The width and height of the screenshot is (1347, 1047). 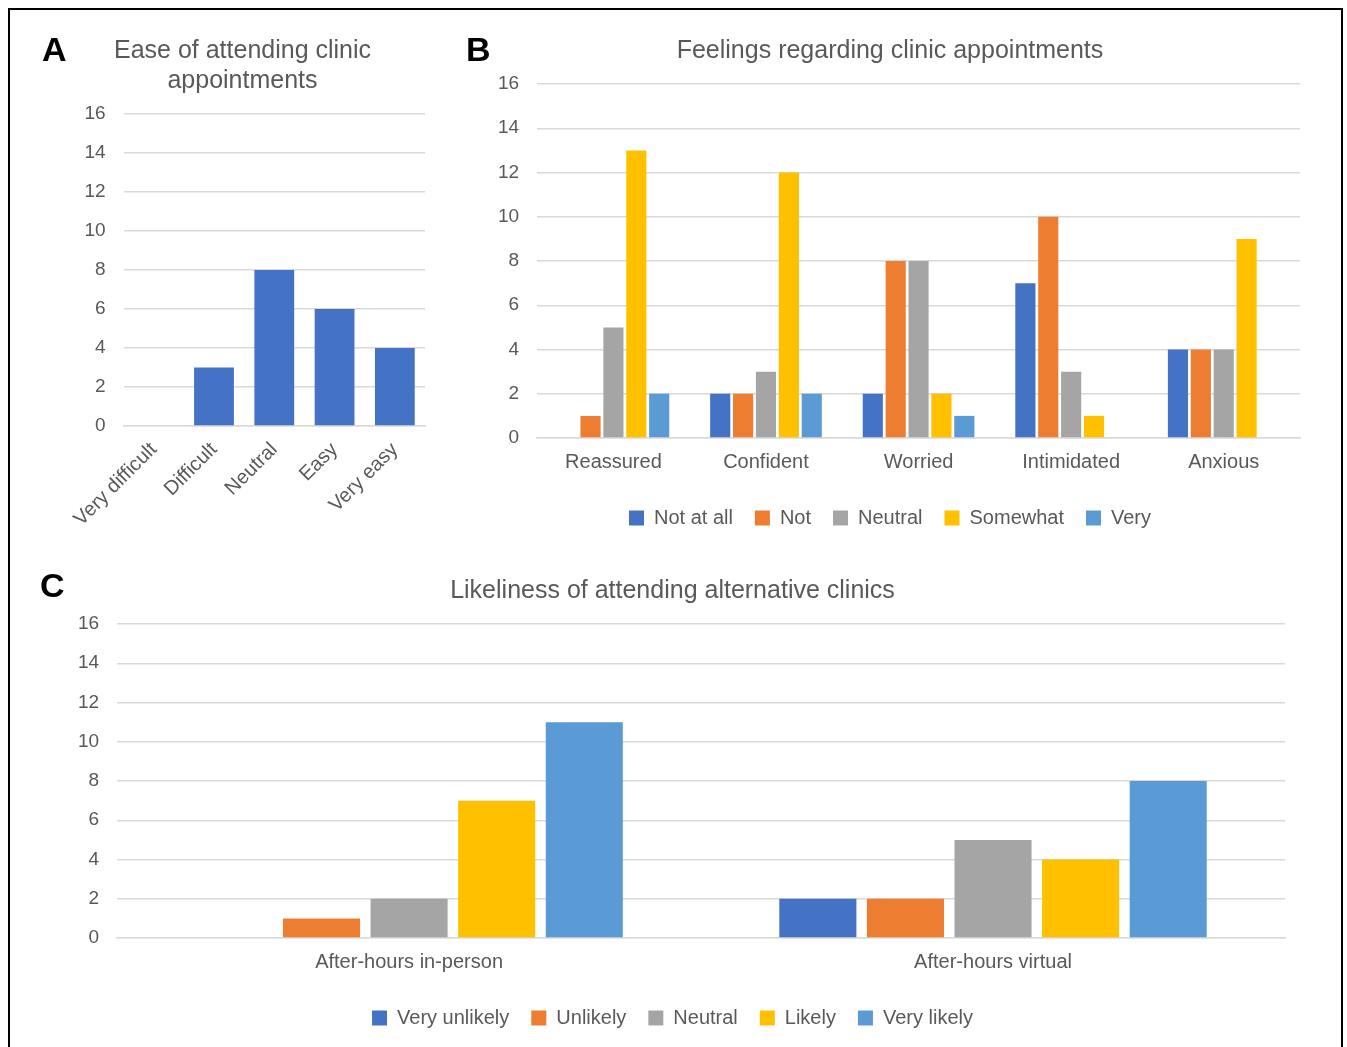 What do you see at coordinates (918, 460) in the screenshot?
I see `x-tick-label: Worried` at bounding box center [918, 460].